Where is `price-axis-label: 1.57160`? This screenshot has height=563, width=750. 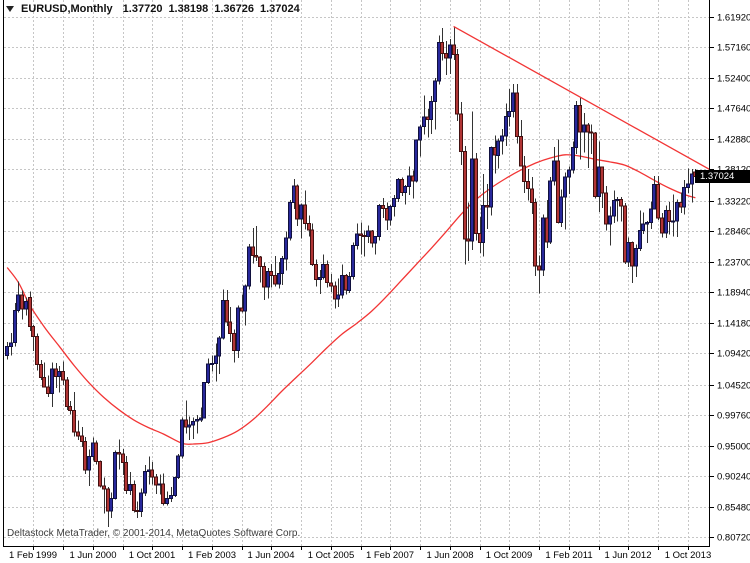
price-axis-label: 1.57160 is located at coordinates (733, 48).